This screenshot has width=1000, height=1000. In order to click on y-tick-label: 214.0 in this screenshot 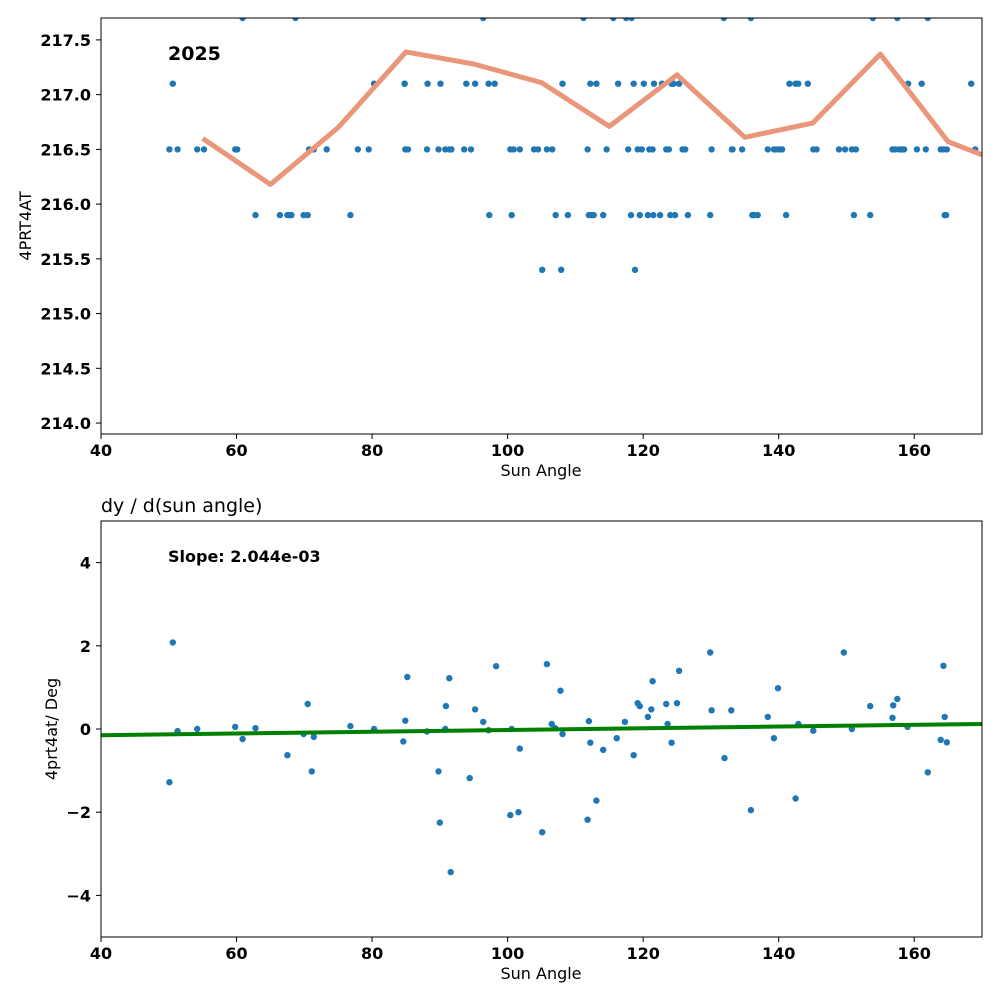, I will do `click(65, 423)`.